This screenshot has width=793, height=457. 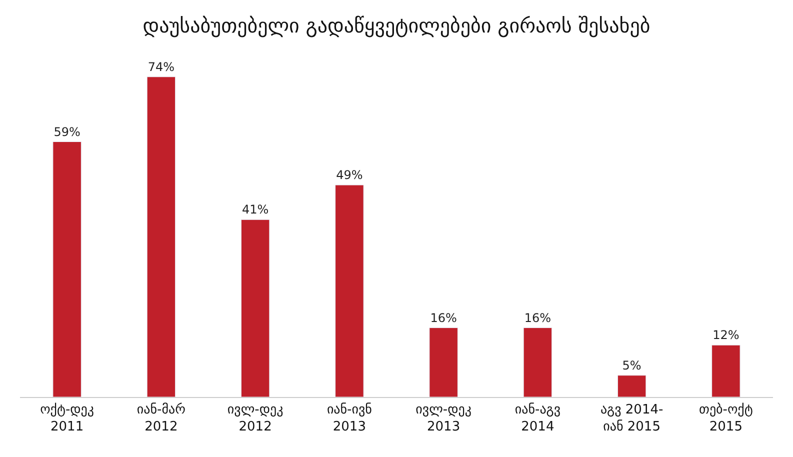 What do you see at coordinates (444, 418) in the screenshot?
I see `x-tick-label: ივლ-დეკ 2013` at bounding box center [444, 418].